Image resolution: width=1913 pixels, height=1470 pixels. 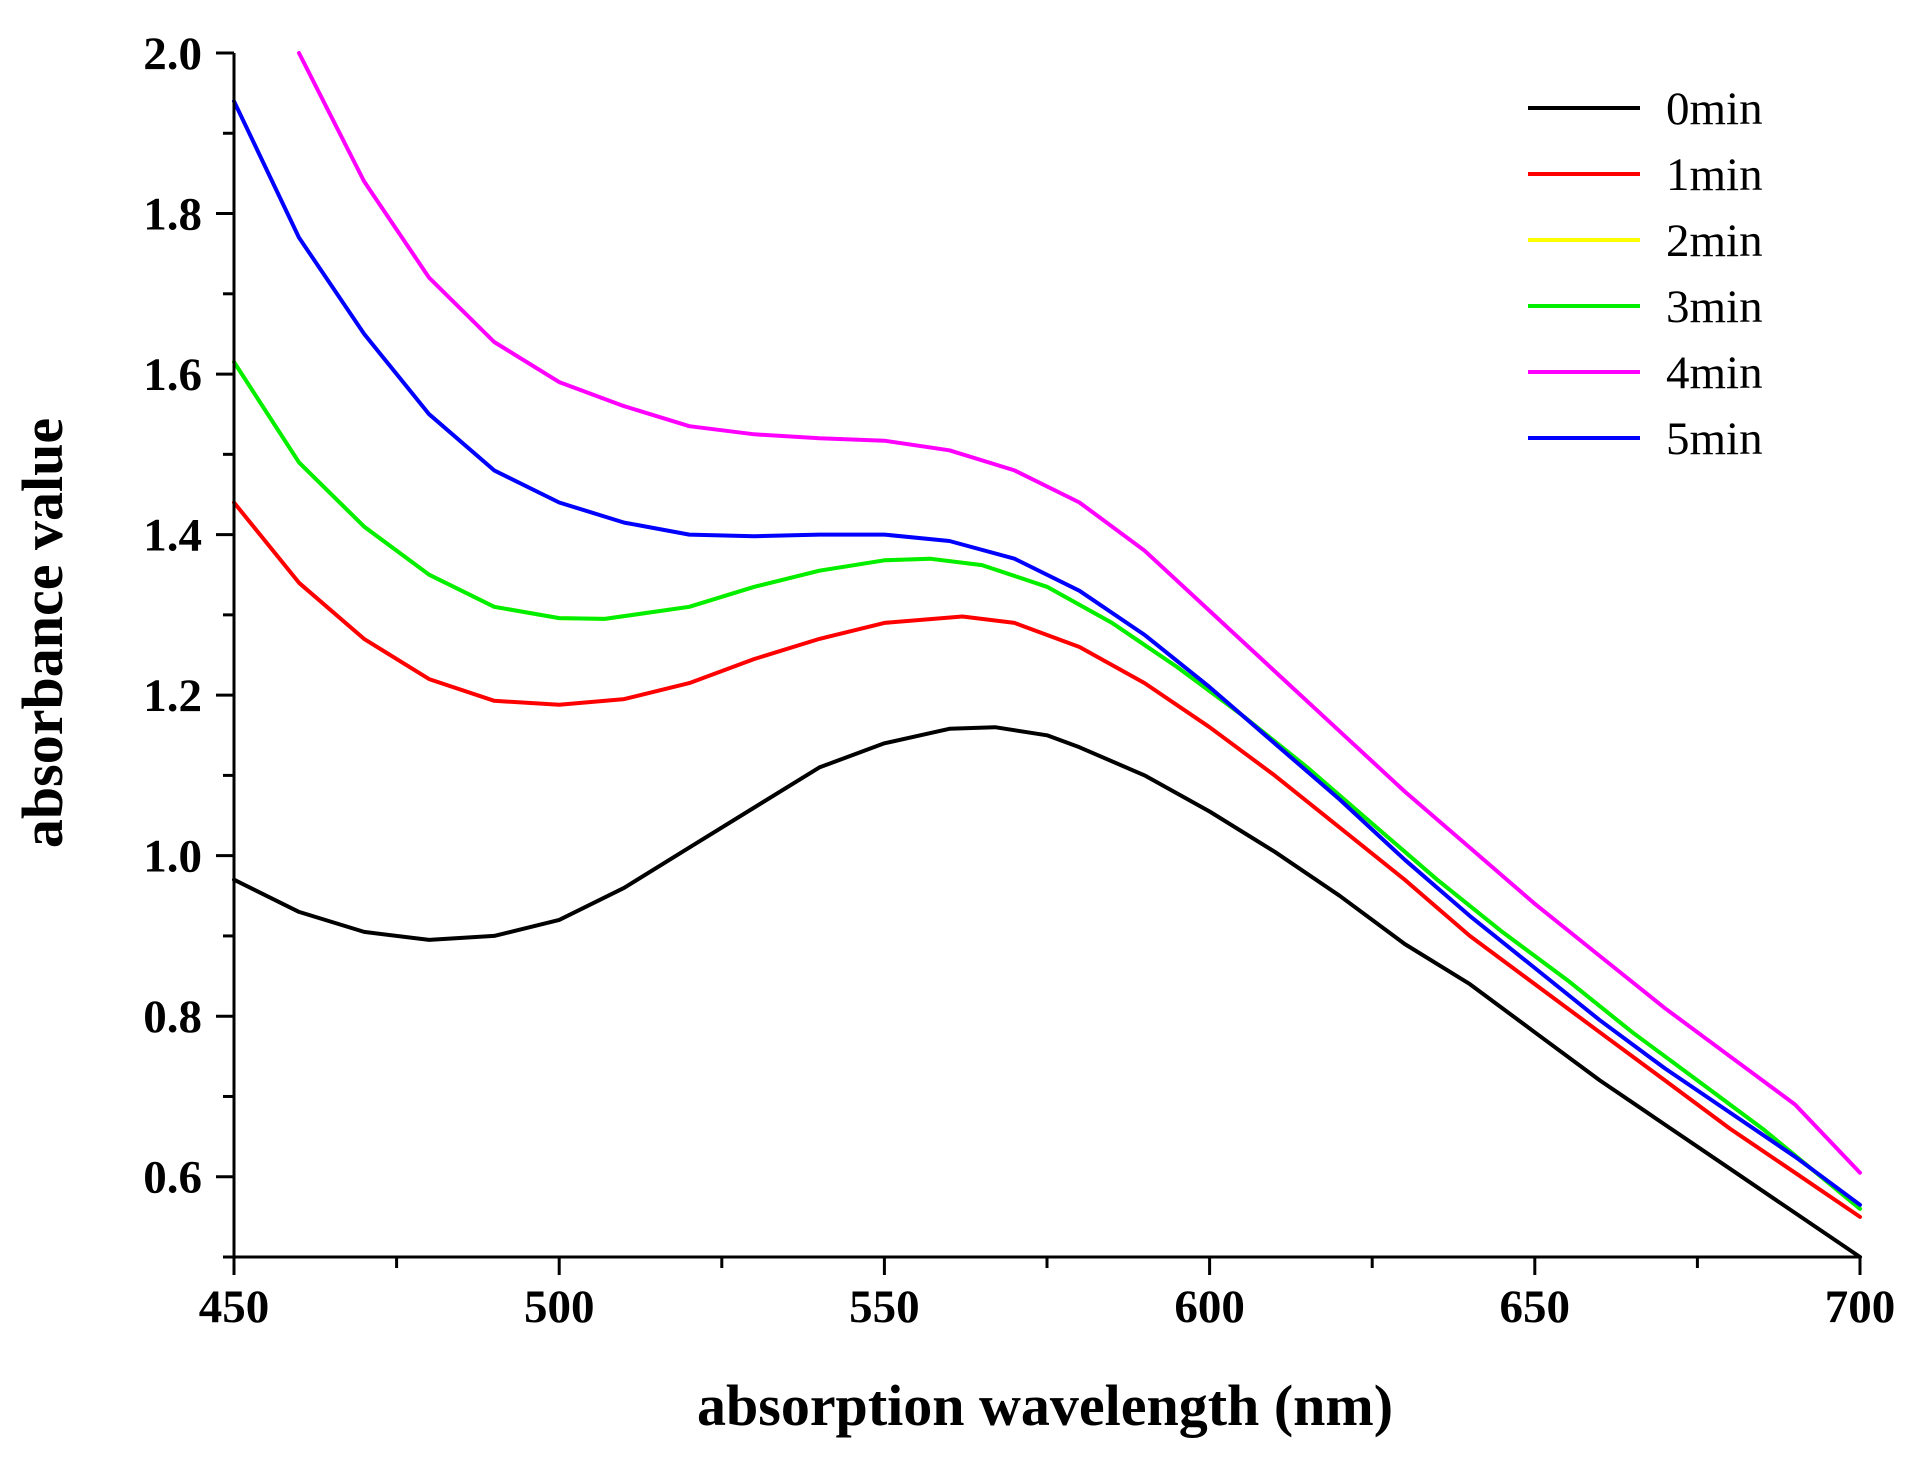 What do you see at coordinates (172, 857) in the screenshot?
I see `y-tick-label: 1.0` at bounding box center [172, 857].